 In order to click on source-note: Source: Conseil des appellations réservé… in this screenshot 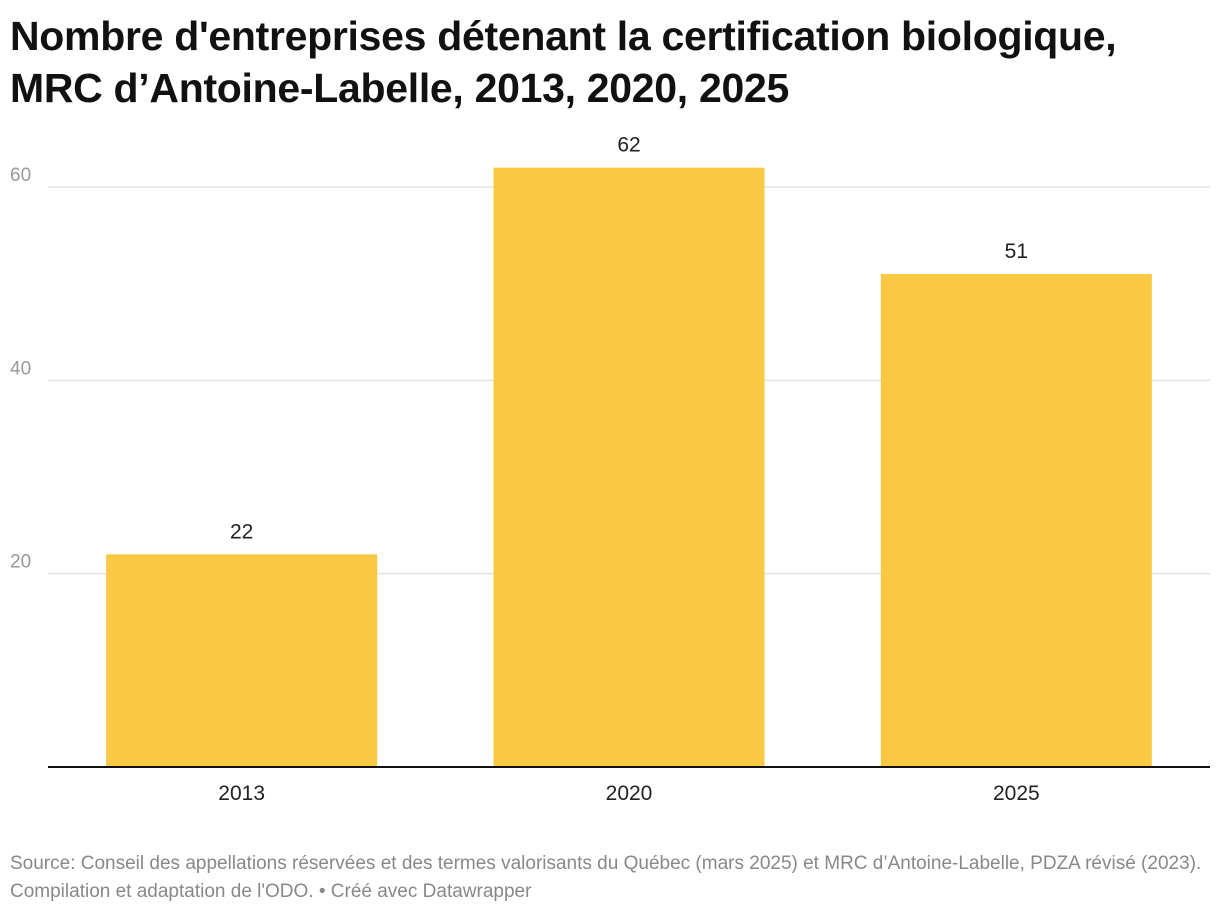, I will do `click(606, 877)`.